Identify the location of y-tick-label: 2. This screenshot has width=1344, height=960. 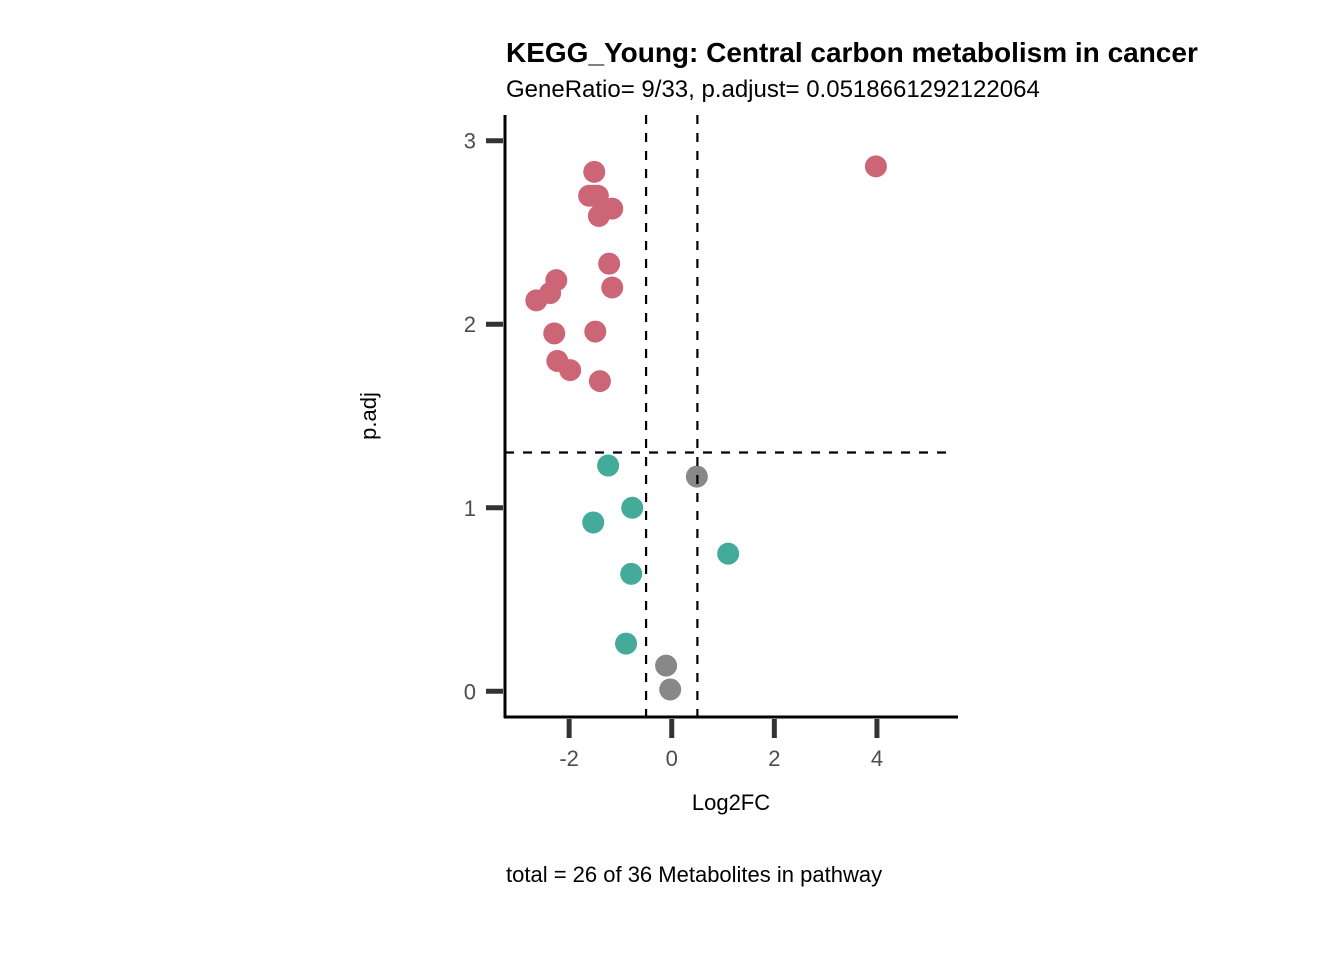
(470, 324).